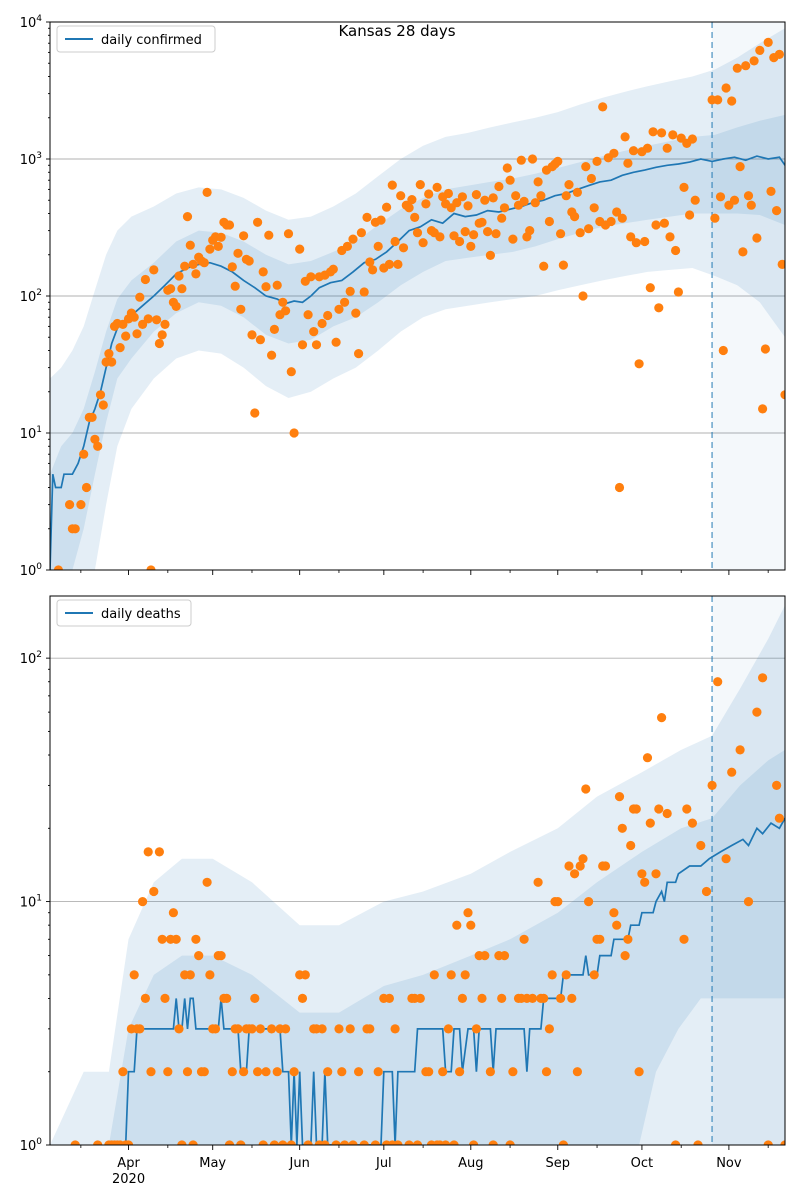  Describe the element at coordinates (31, 296) in the screenshot. I see `y-tick-label: 10²` at that location.